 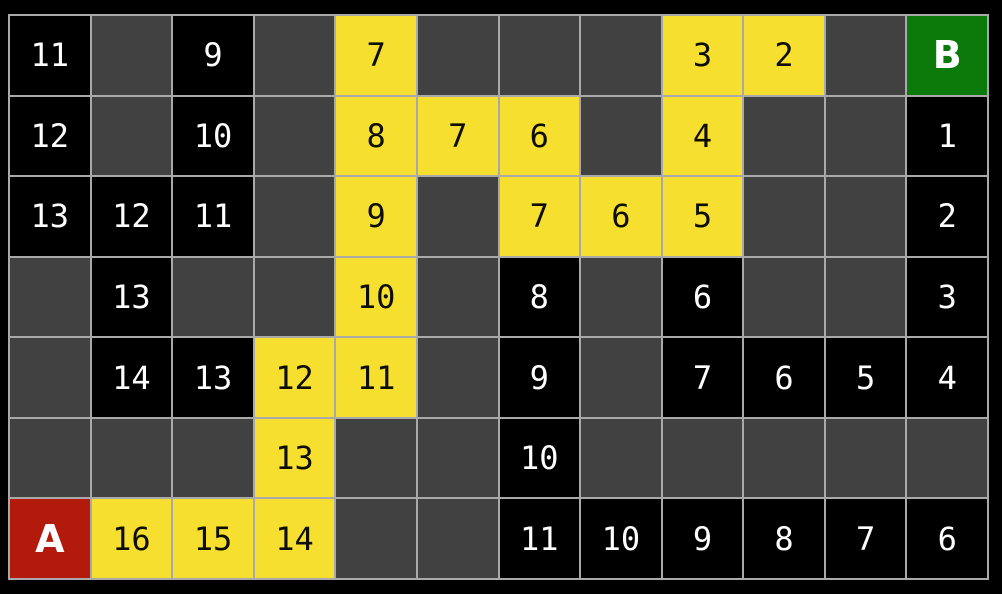 What do you see at coordinates (50, 538) in the screenshot?
I see `start-cell: A` at bounding box center [50, 538].